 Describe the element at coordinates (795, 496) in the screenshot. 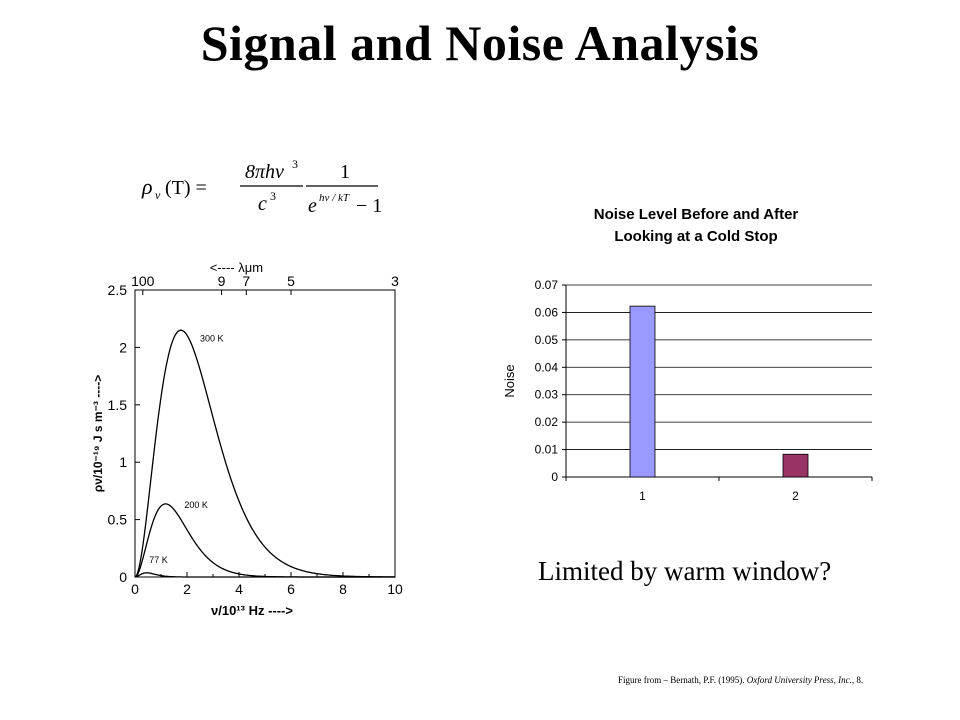

I see `noise-x-tick-label: 2` at that location.